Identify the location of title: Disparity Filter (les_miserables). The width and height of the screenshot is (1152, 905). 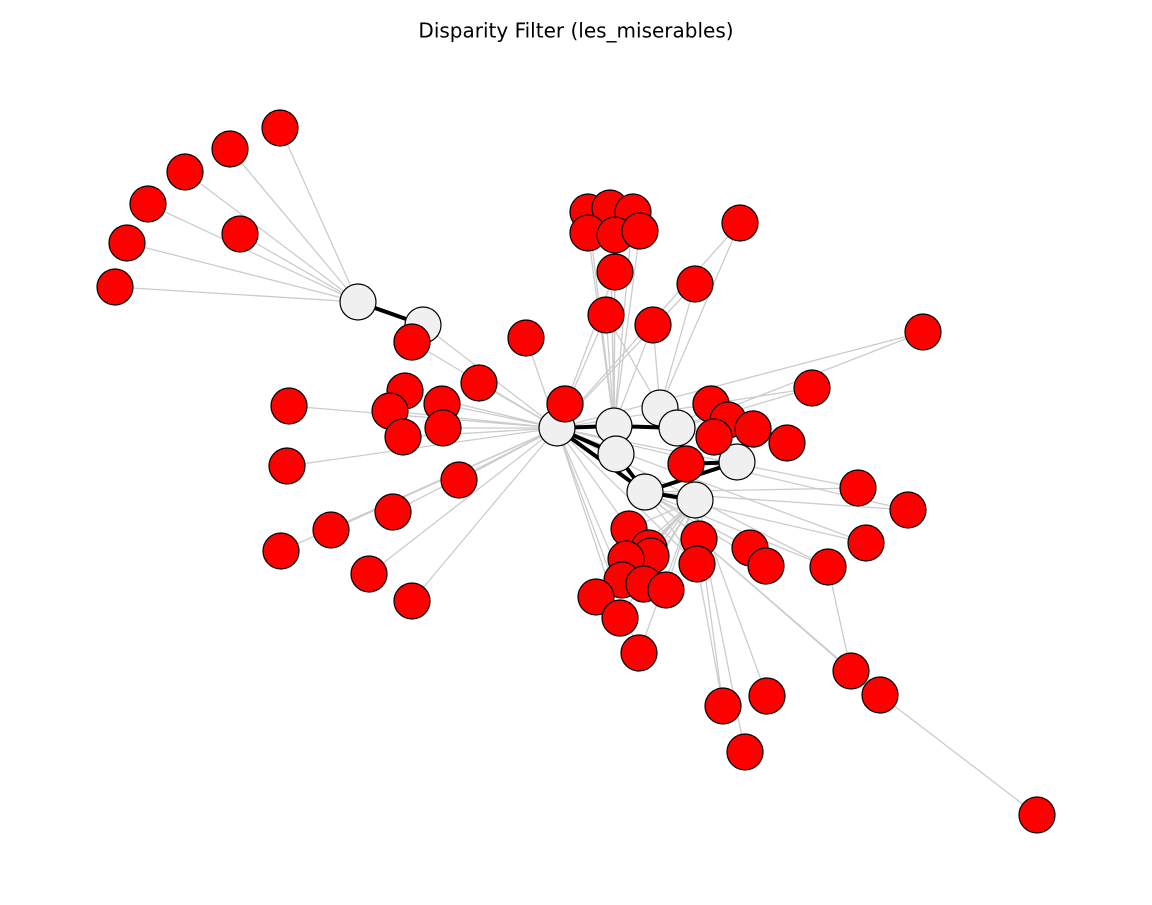
(575, 31).